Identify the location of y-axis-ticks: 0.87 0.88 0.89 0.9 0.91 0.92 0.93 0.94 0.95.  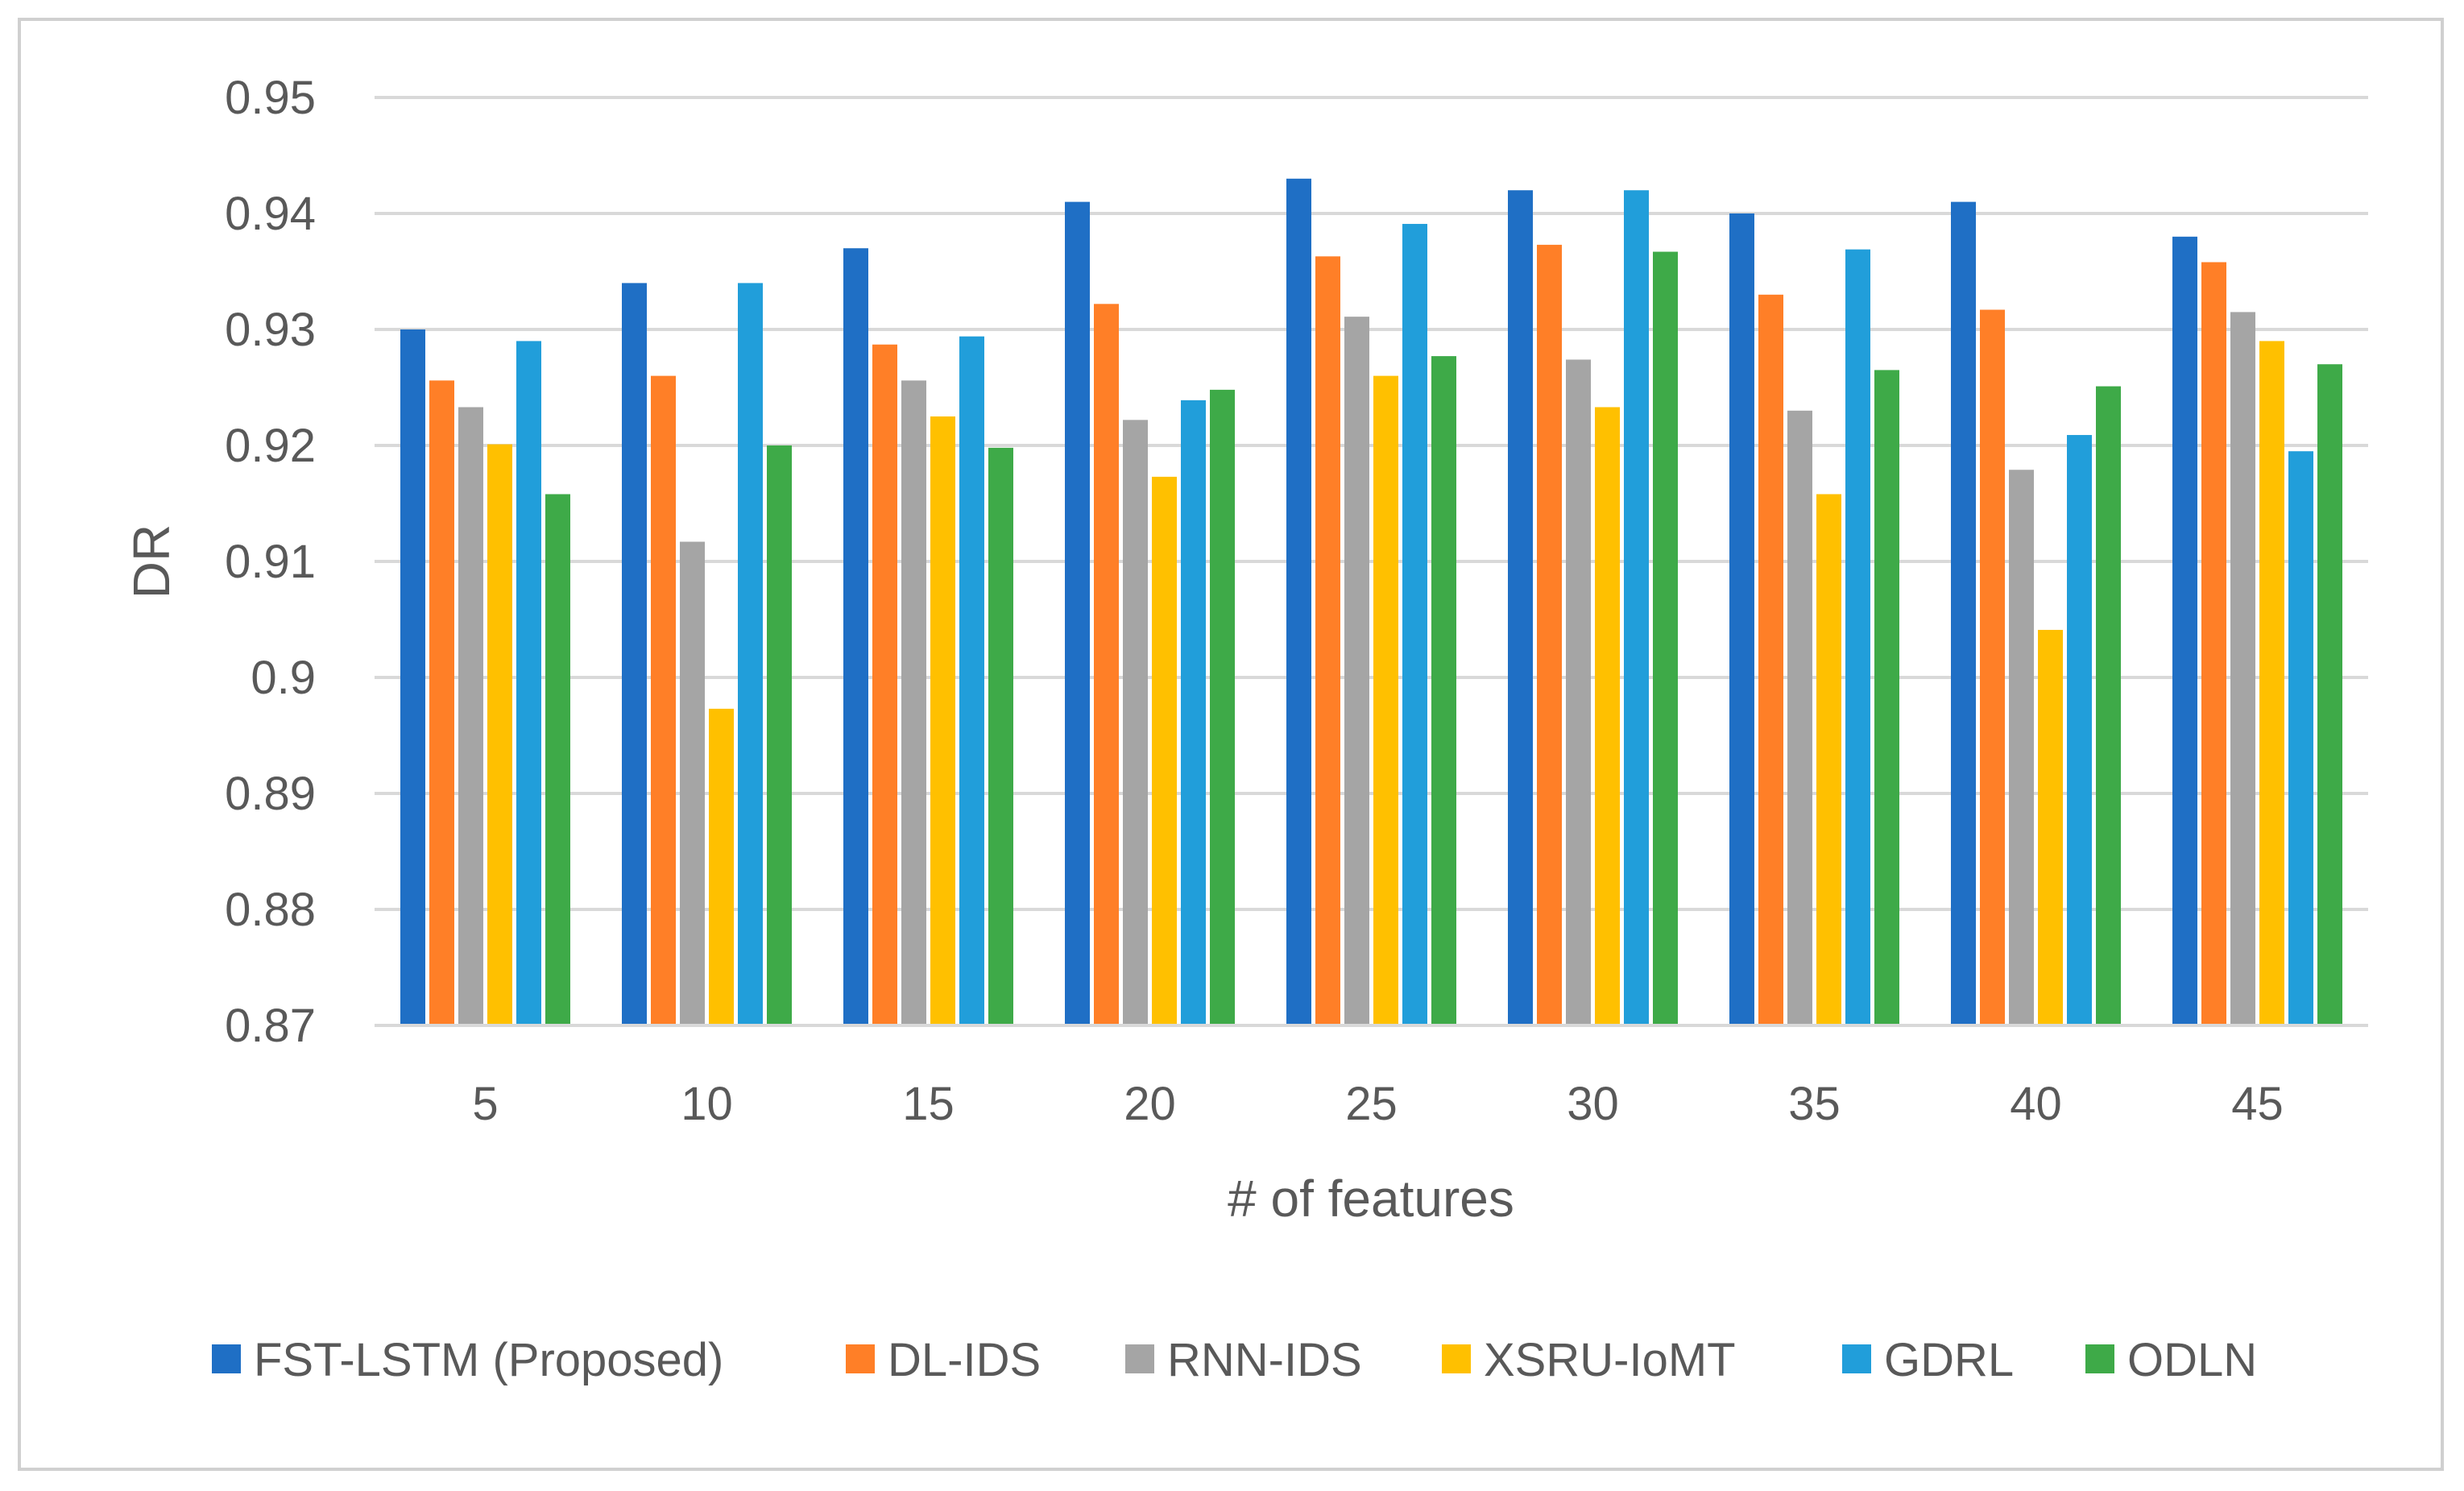
(270, 562).